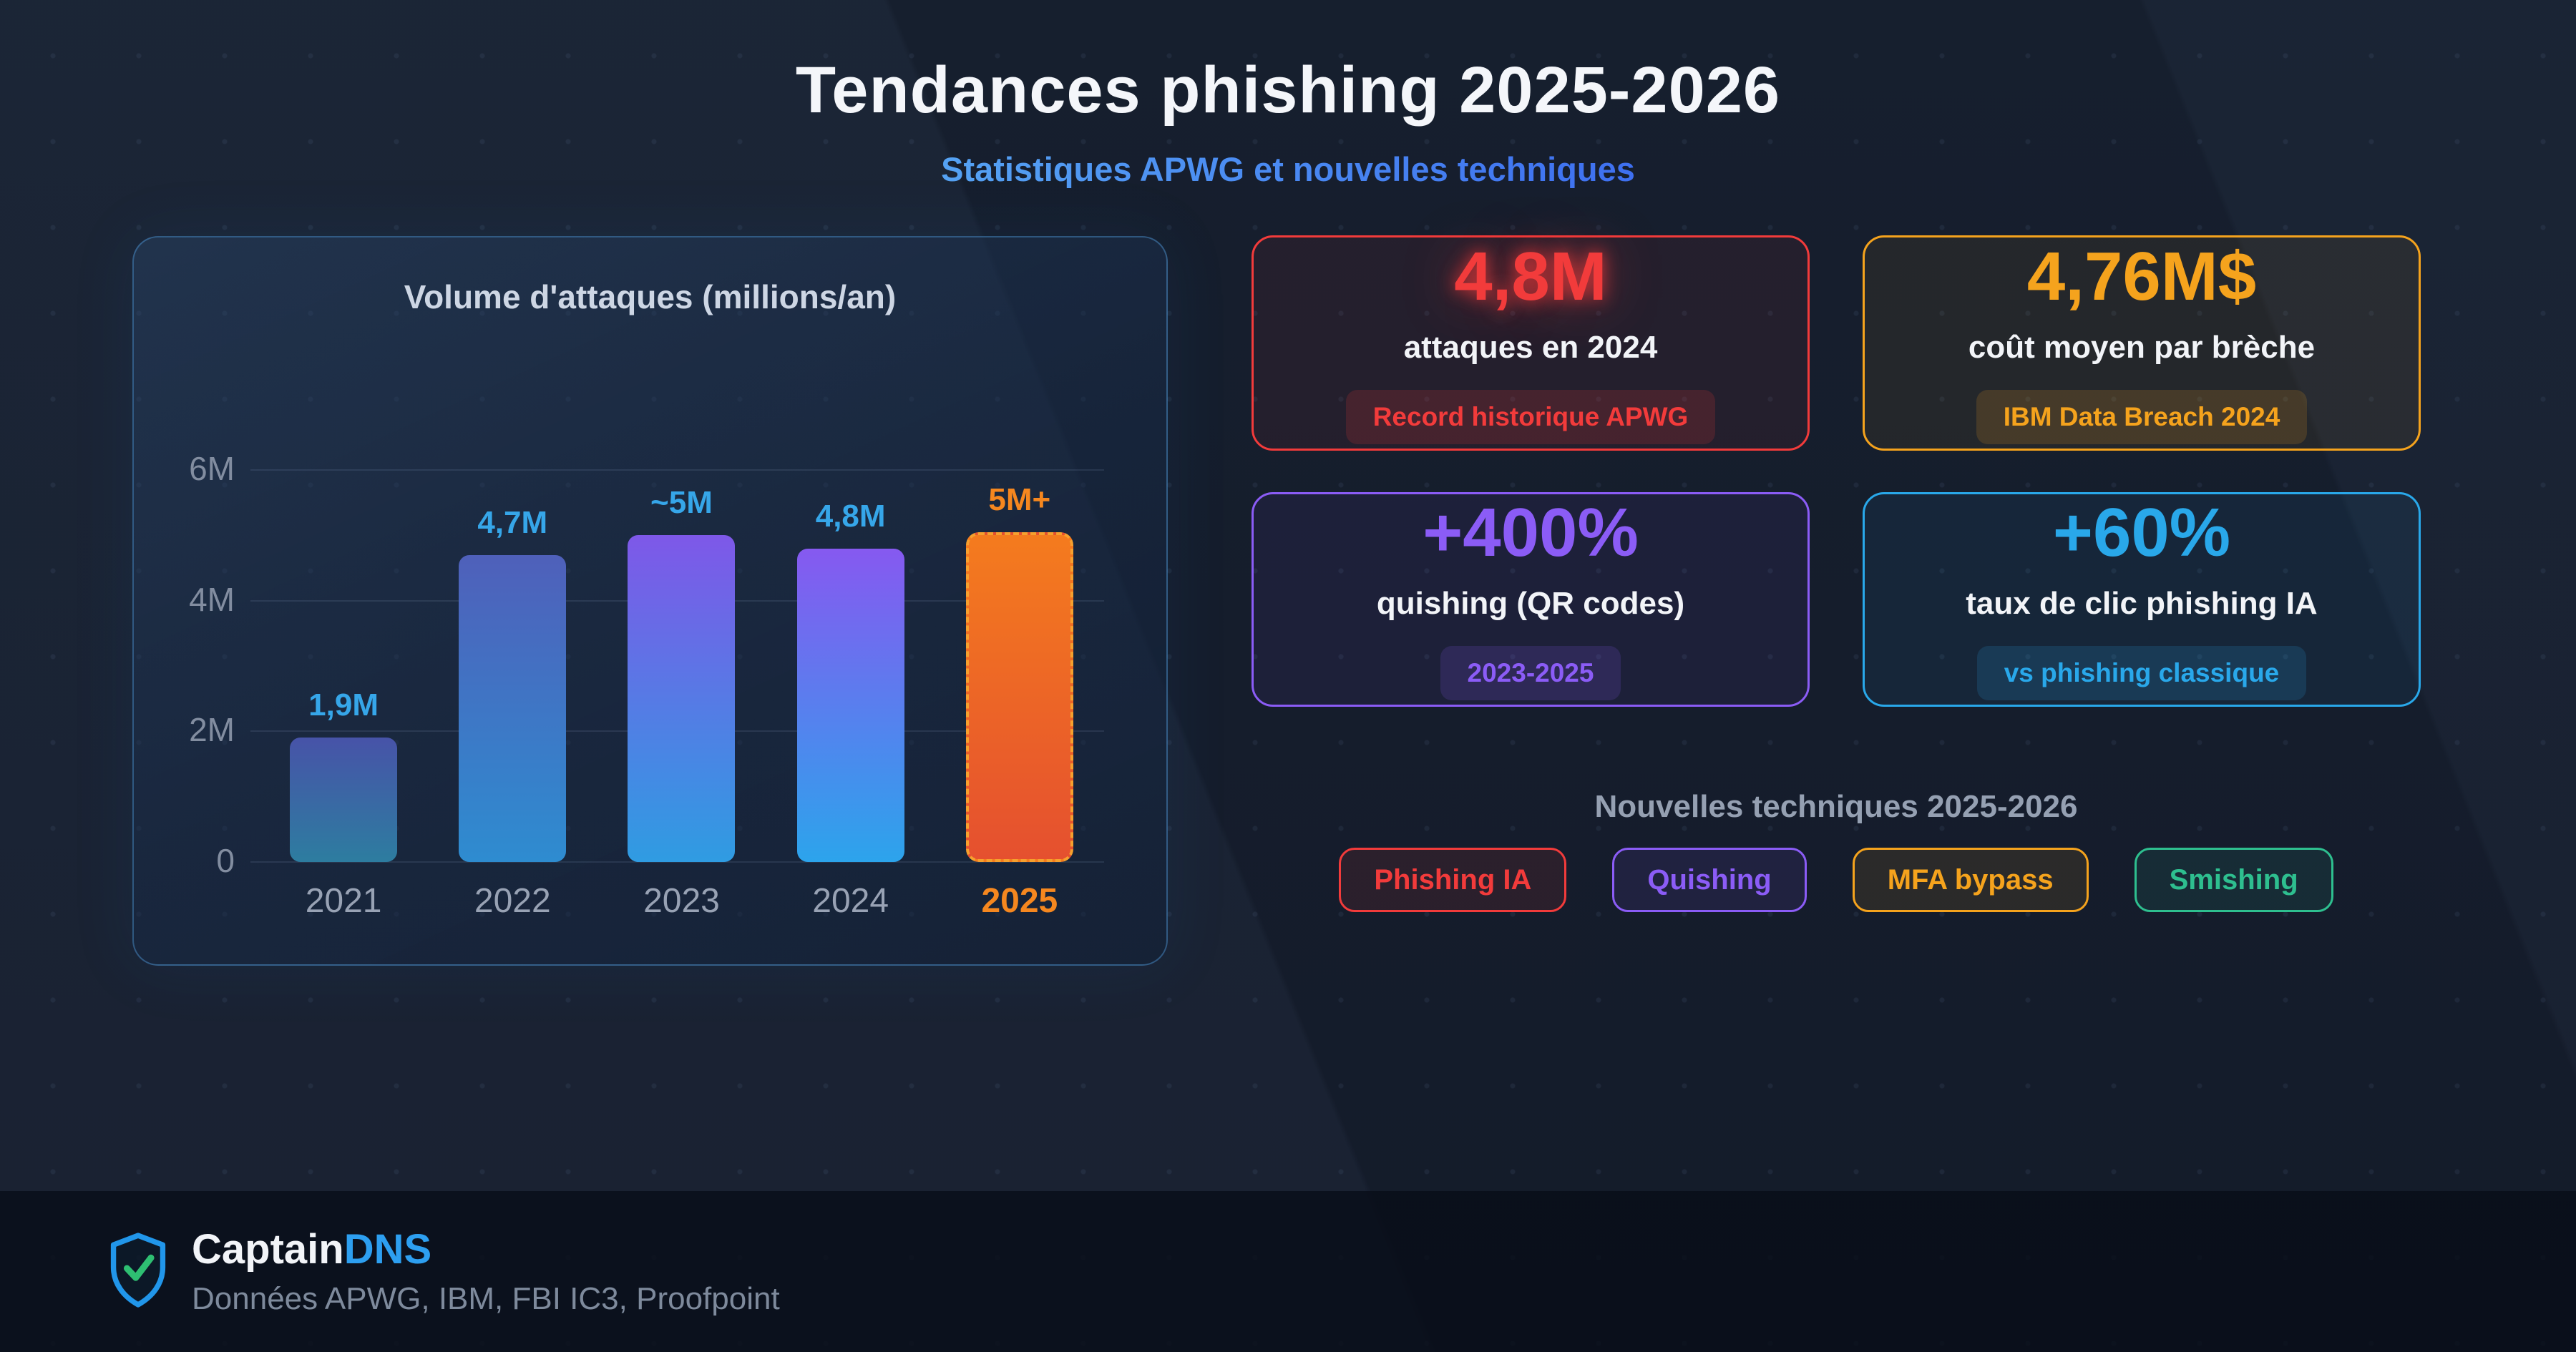 This screenshot has height=1352, width=2576. I want to click on stat-label: attaques en 2024, so click(1530, 347).